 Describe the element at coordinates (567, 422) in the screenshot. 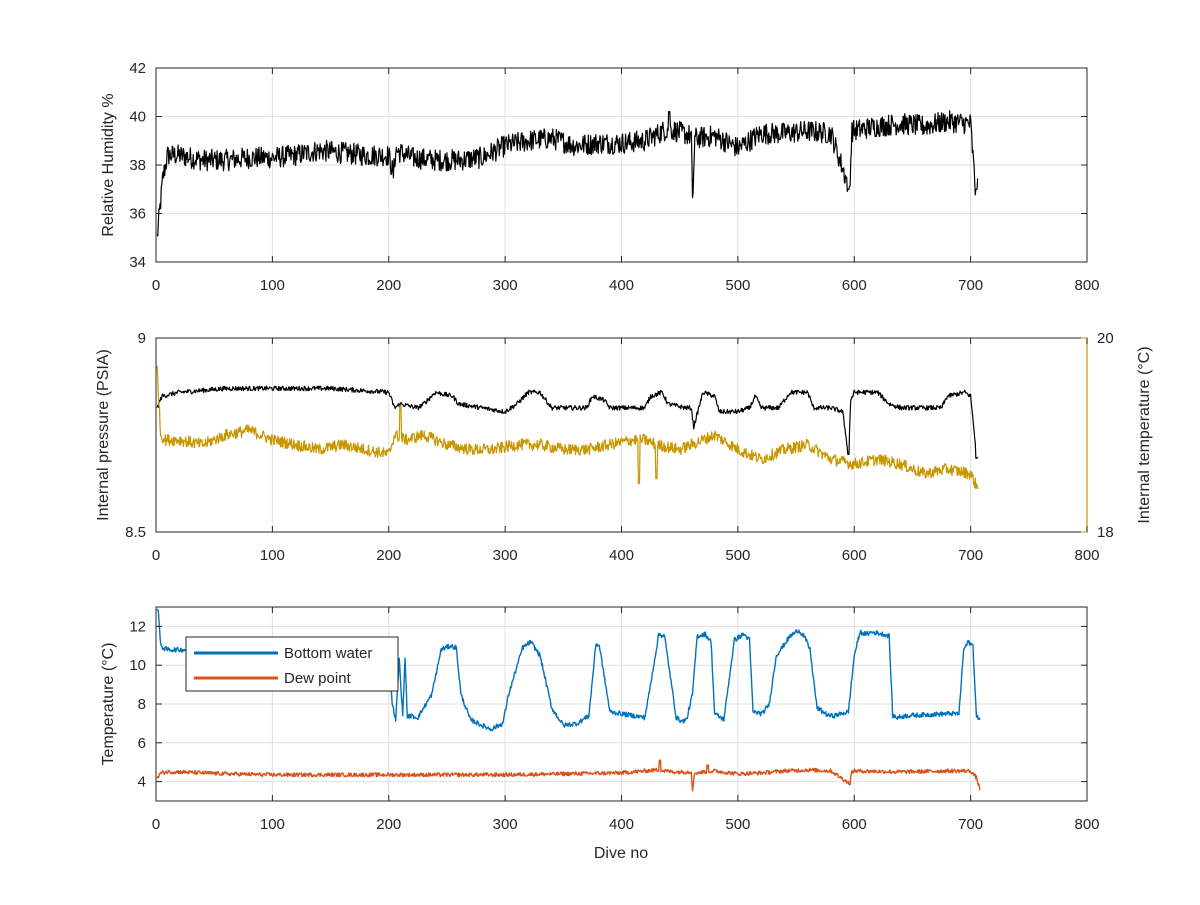

I see `series-line-pressure-left` at that location.